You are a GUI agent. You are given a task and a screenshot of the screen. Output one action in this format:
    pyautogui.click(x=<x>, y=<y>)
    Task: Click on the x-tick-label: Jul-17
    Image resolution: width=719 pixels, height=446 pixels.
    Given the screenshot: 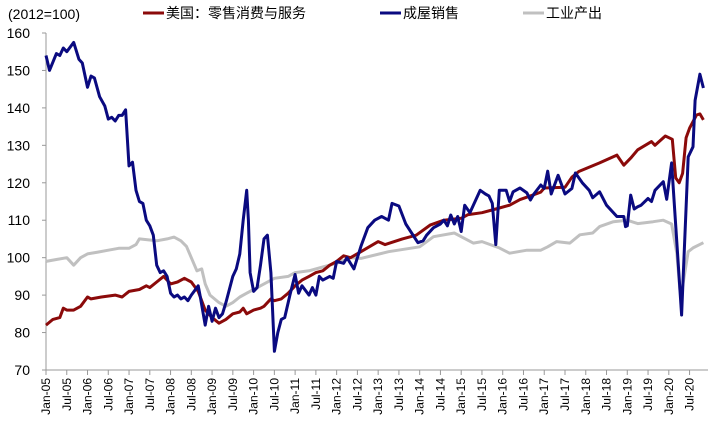 What is the action you would take?
    pyautogui.click(x=565, y=394)
    